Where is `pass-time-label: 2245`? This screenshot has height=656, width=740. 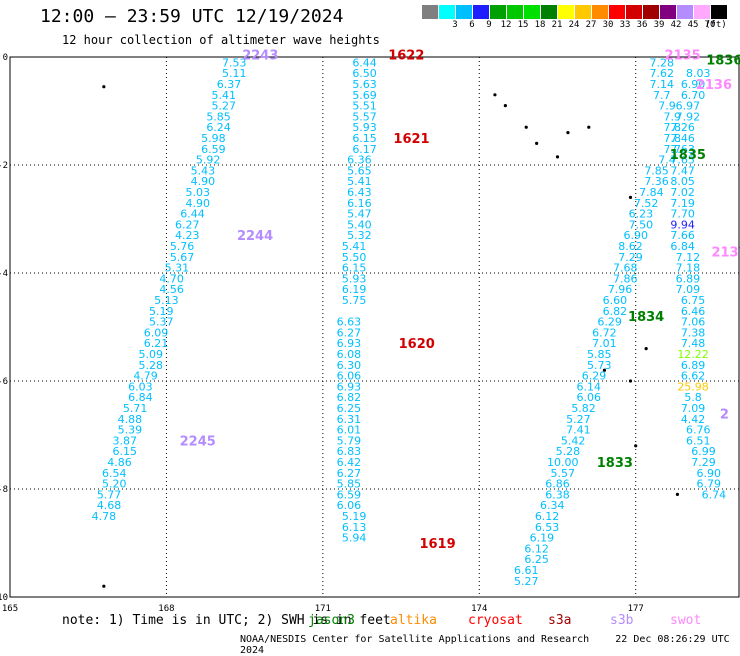 pass-time-label: 2245 is located at coordinates (198, 441).